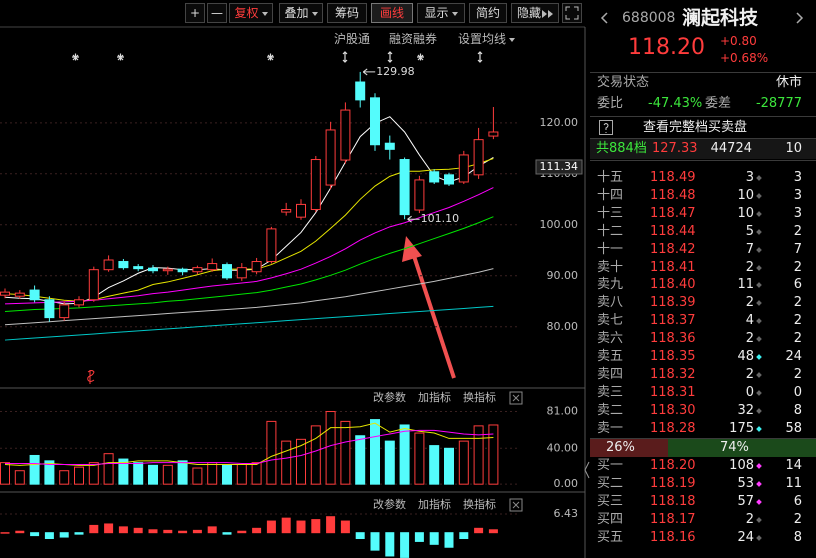 Image resolution: width=816 pixels, height=558 pixels. I want to click on price-marker-box, so click(559, 167).